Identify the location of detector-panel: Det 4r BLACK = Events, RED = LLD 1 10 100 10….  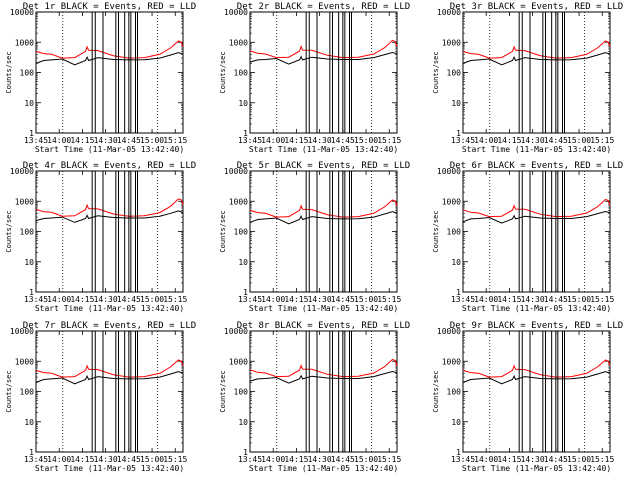
(100, 237).